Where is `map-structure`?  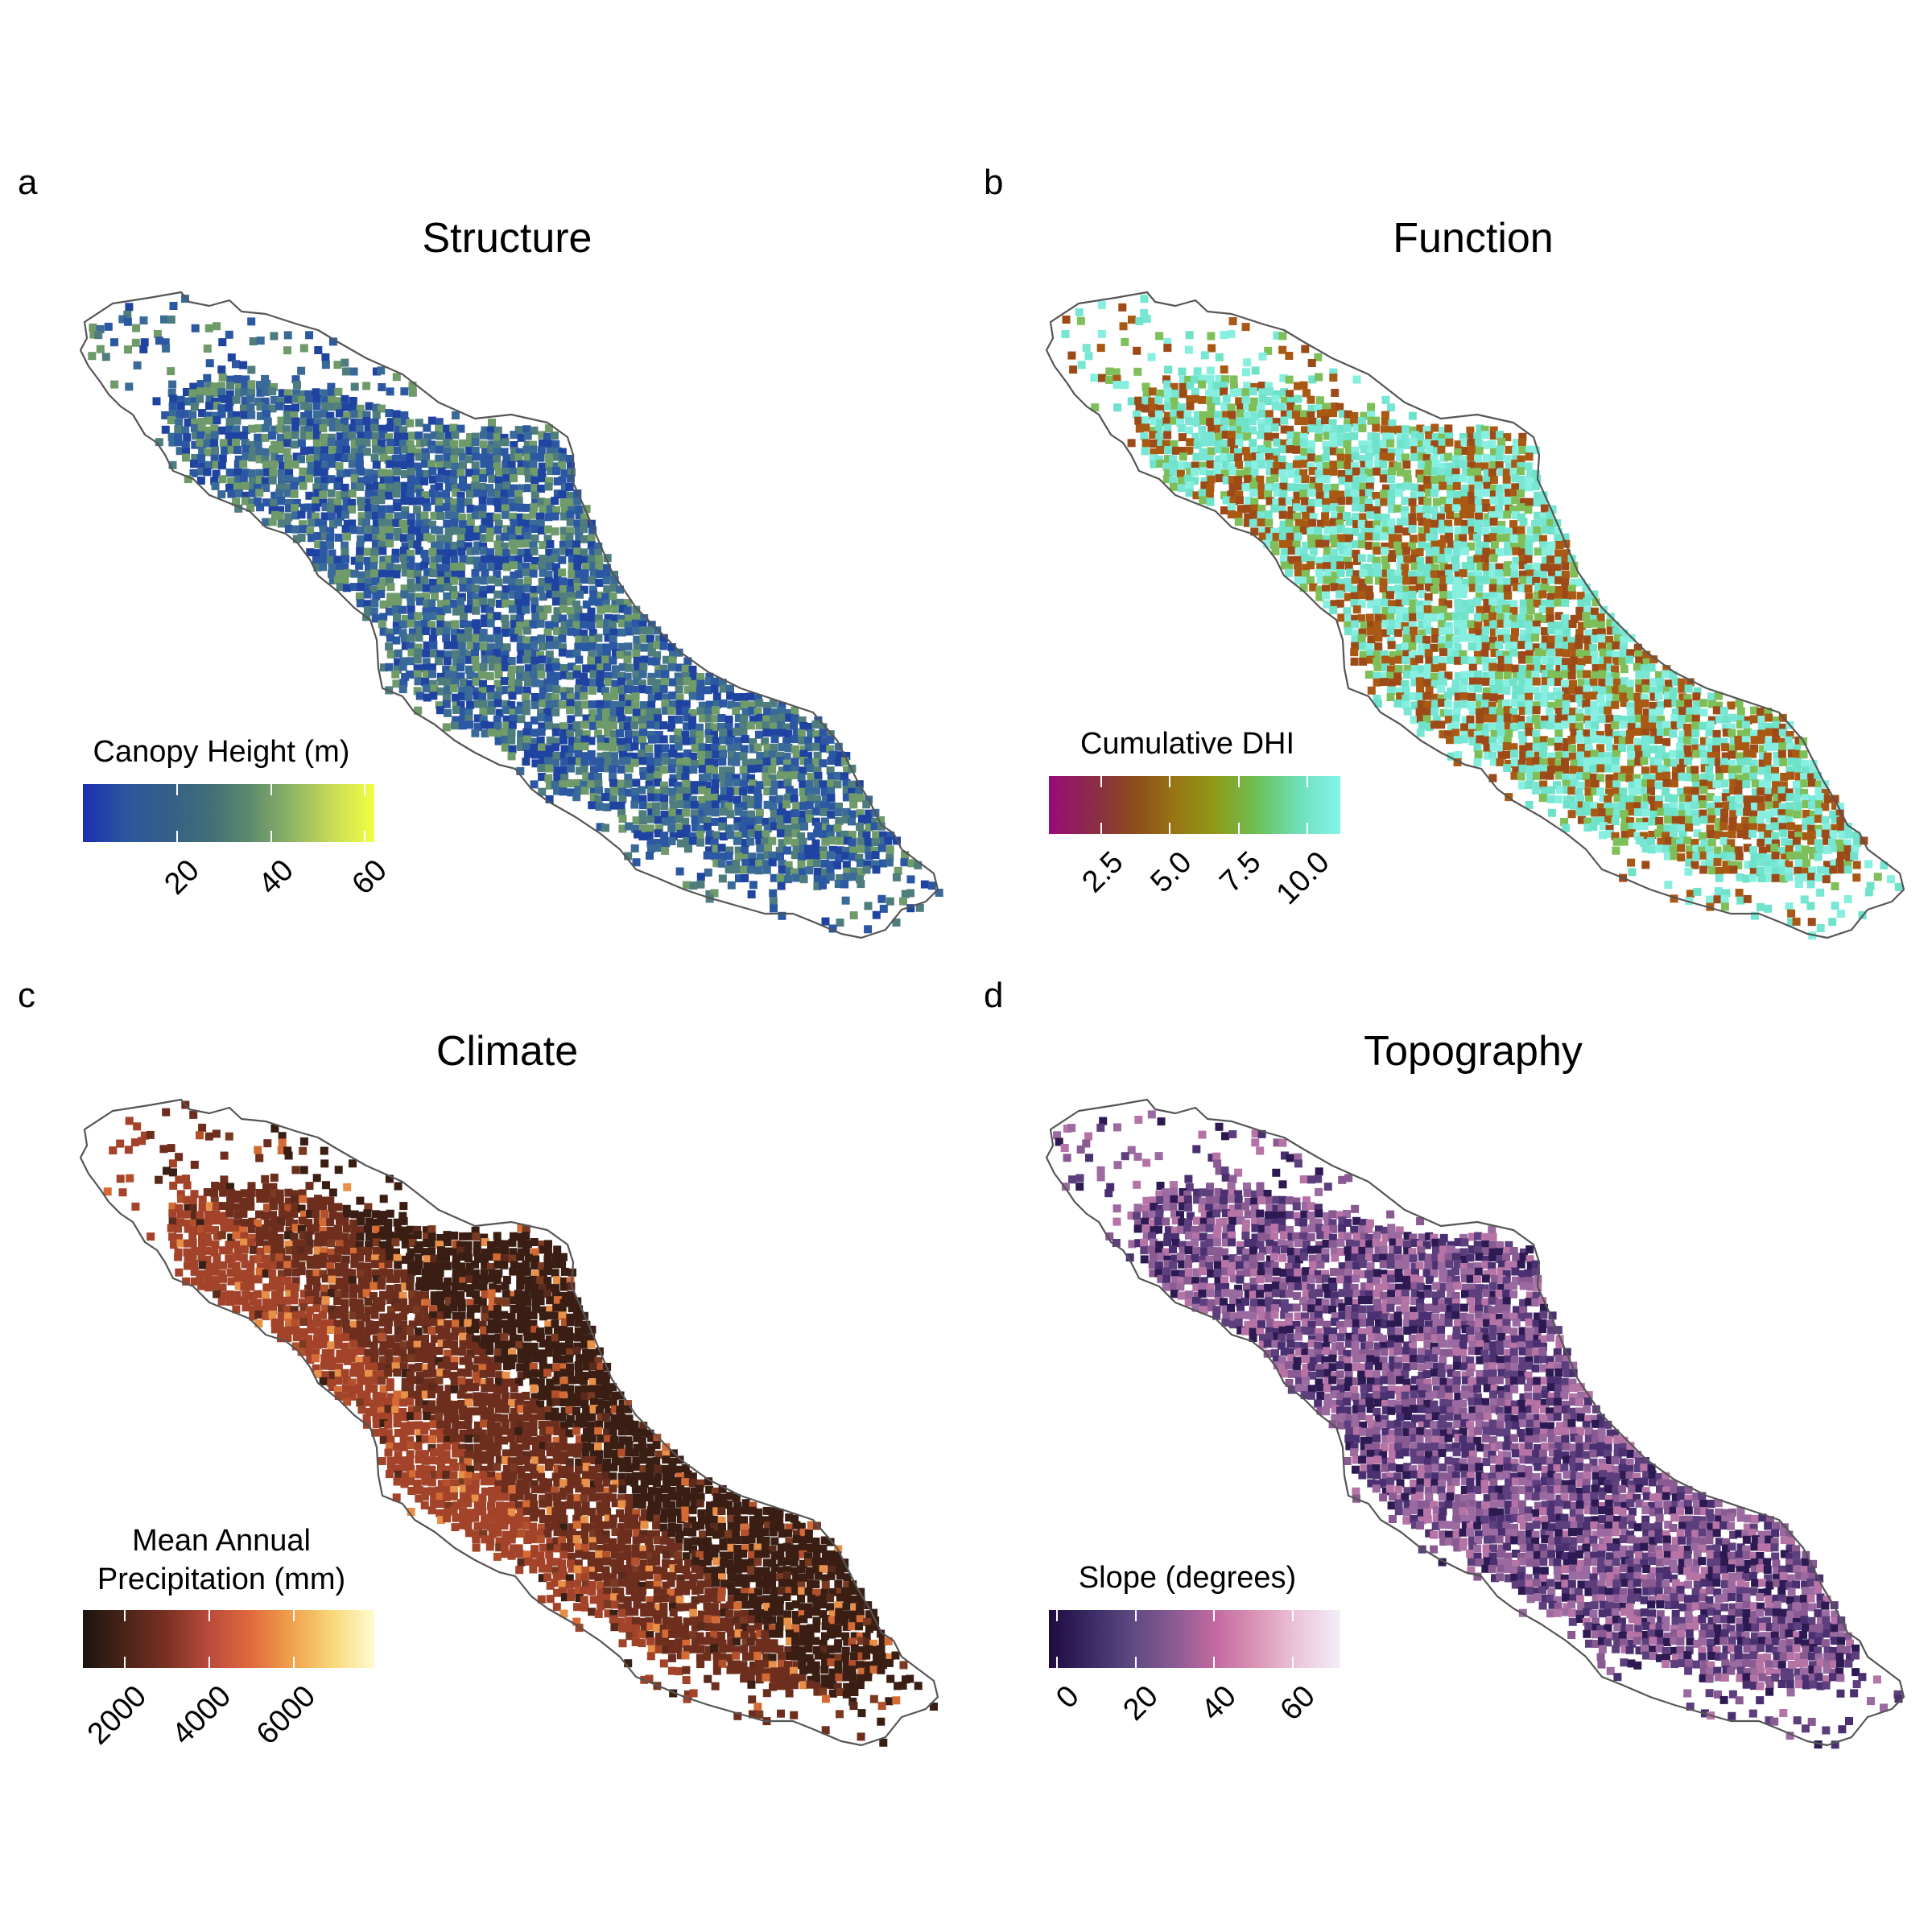 map-structure is located at coordinates (511, 615).